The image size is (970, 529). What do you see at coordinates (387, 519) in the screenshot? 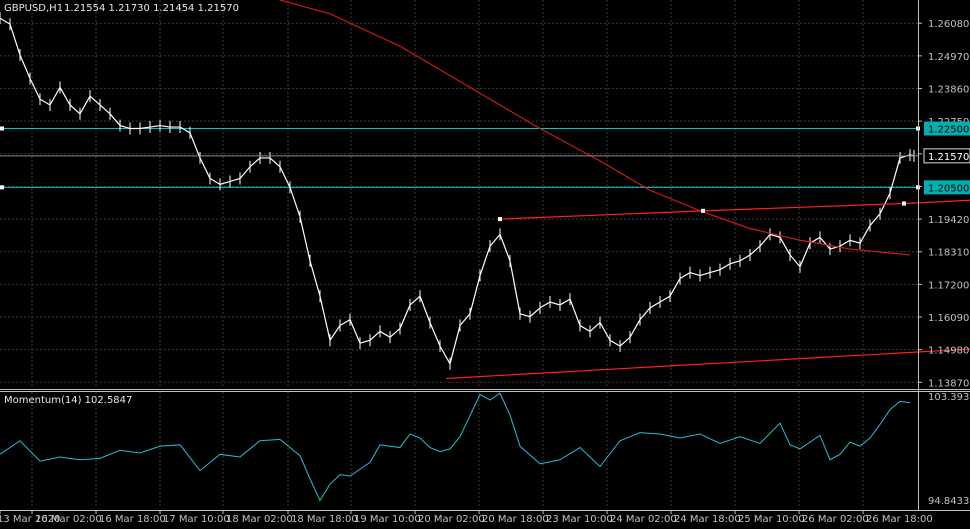
I see `time-tick-label: 19 Mar 10:00` at bounding box center [387, 519].